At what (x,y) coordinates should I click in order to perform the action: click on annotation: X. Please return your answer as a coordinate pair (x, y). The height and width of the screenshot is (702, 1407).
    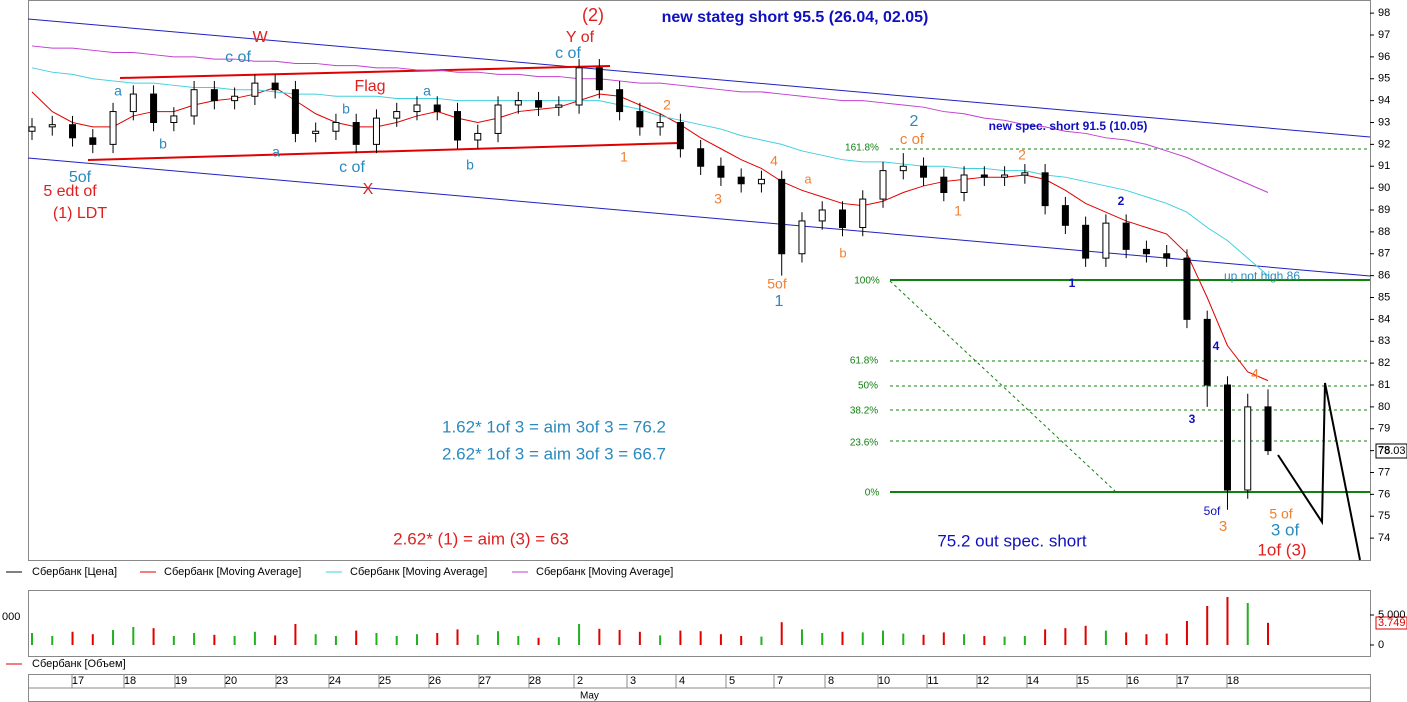
    Looking at the image, I should click on (368, 189).